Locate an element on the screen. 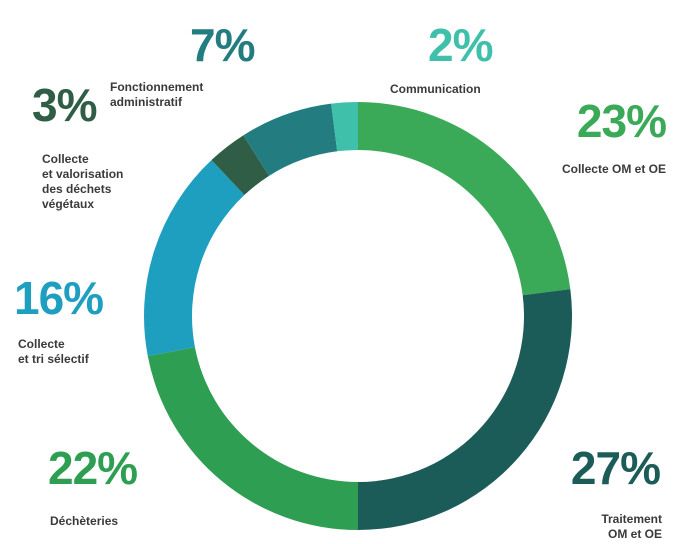 The image size is (674, 544). category-label: Collecte et tri sélectif is located at coordinates (53, 351).